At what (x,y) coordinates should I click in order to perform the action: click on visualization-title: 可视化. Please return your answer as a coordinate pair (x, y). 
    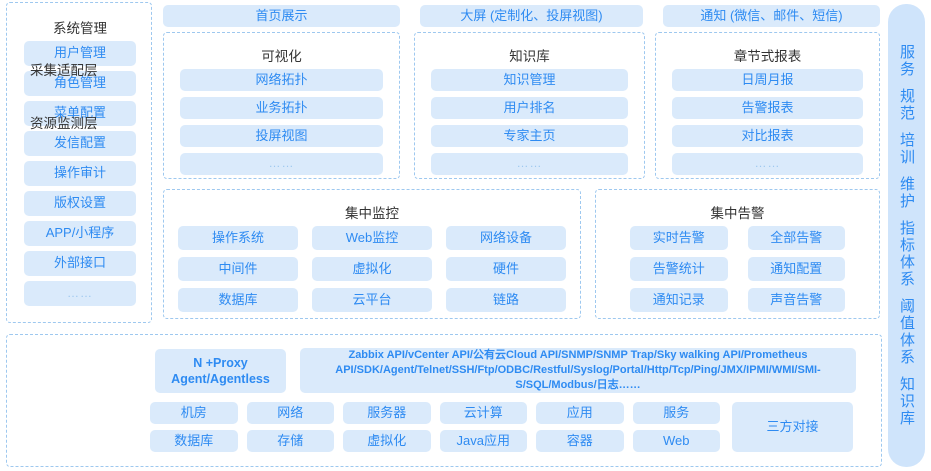
    Looking at the image, I should click on (281, 56).